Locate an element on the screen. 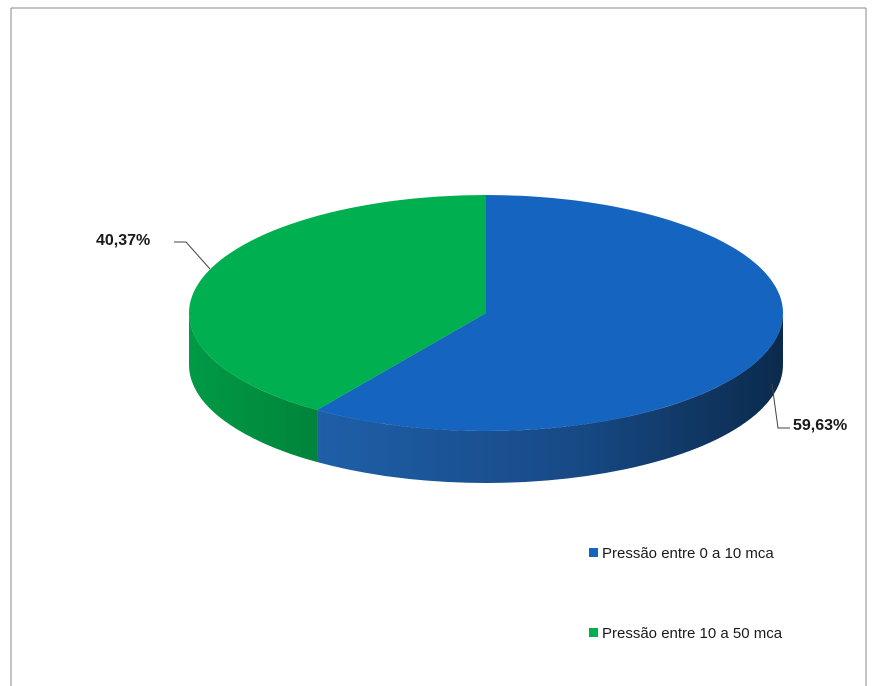 This screenshot has height=686, width=877. legend-label-pressao-10-50: Pressão entre 10 a 50 mca is located at coordinates (692, 633).